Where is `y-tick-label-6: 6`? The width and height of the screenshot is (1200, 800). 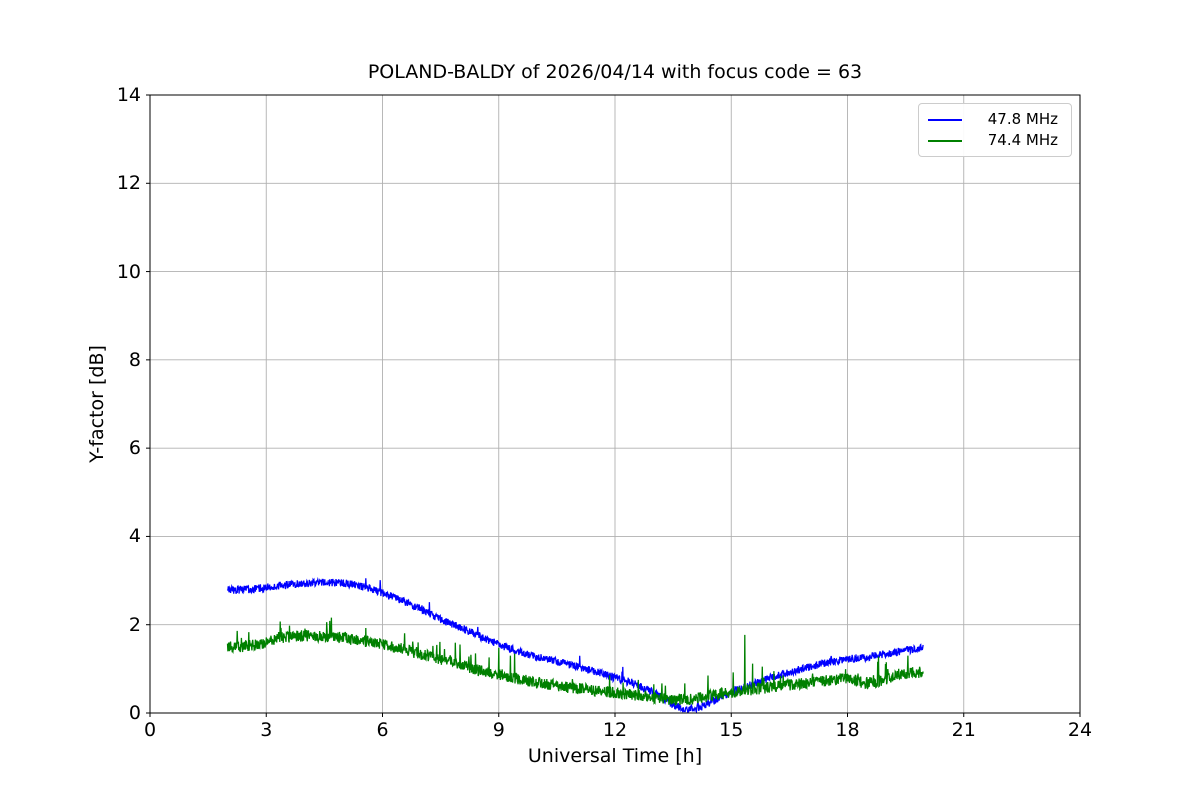
y-tick-label-6: 6 is located at coordinates (134, 448).